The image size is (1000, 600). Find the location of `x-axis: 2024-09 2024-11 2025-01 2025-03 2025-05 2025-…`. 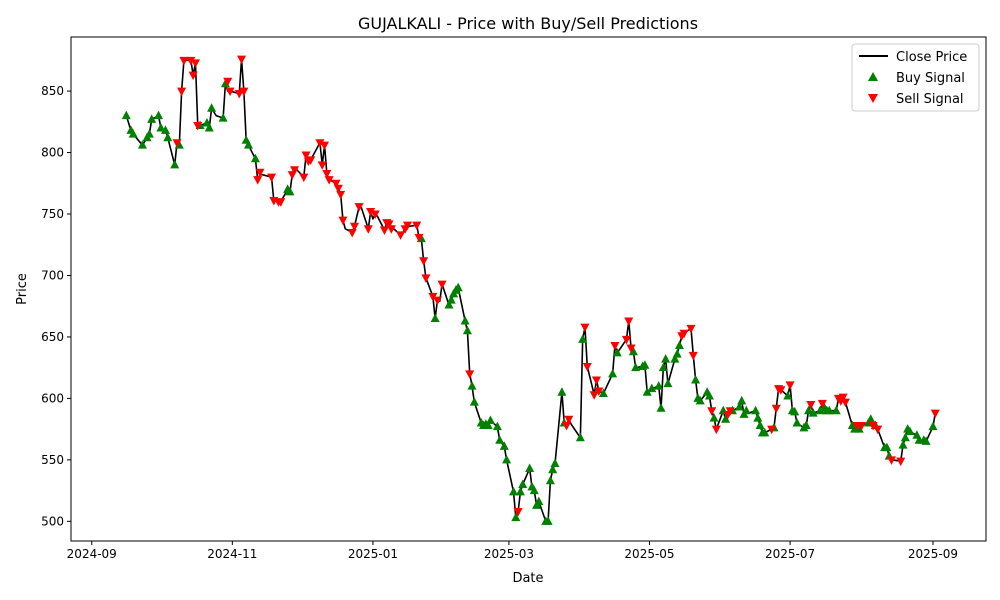

x-axis: 2024-09 2024-11 2025-01 2025-03 2025-05 2025-… is located at coordinates (512, 551).